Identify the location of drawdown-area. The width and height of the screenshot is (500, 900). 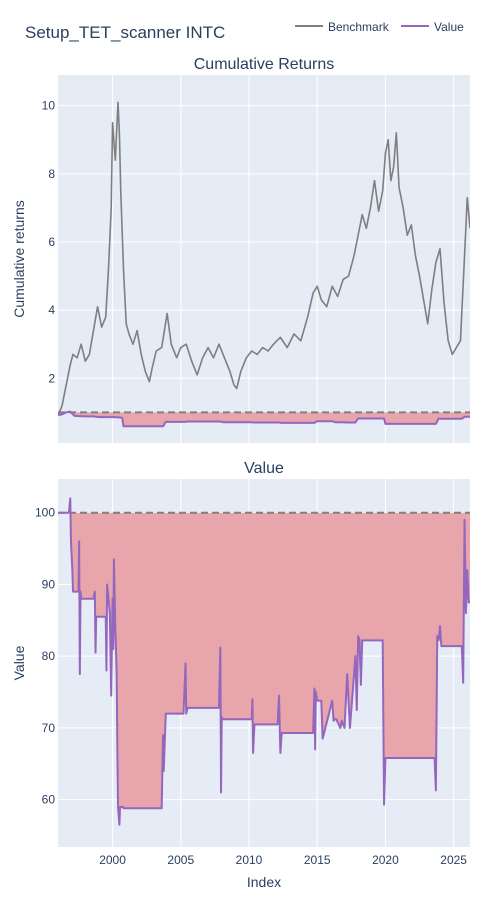
(264, 419).